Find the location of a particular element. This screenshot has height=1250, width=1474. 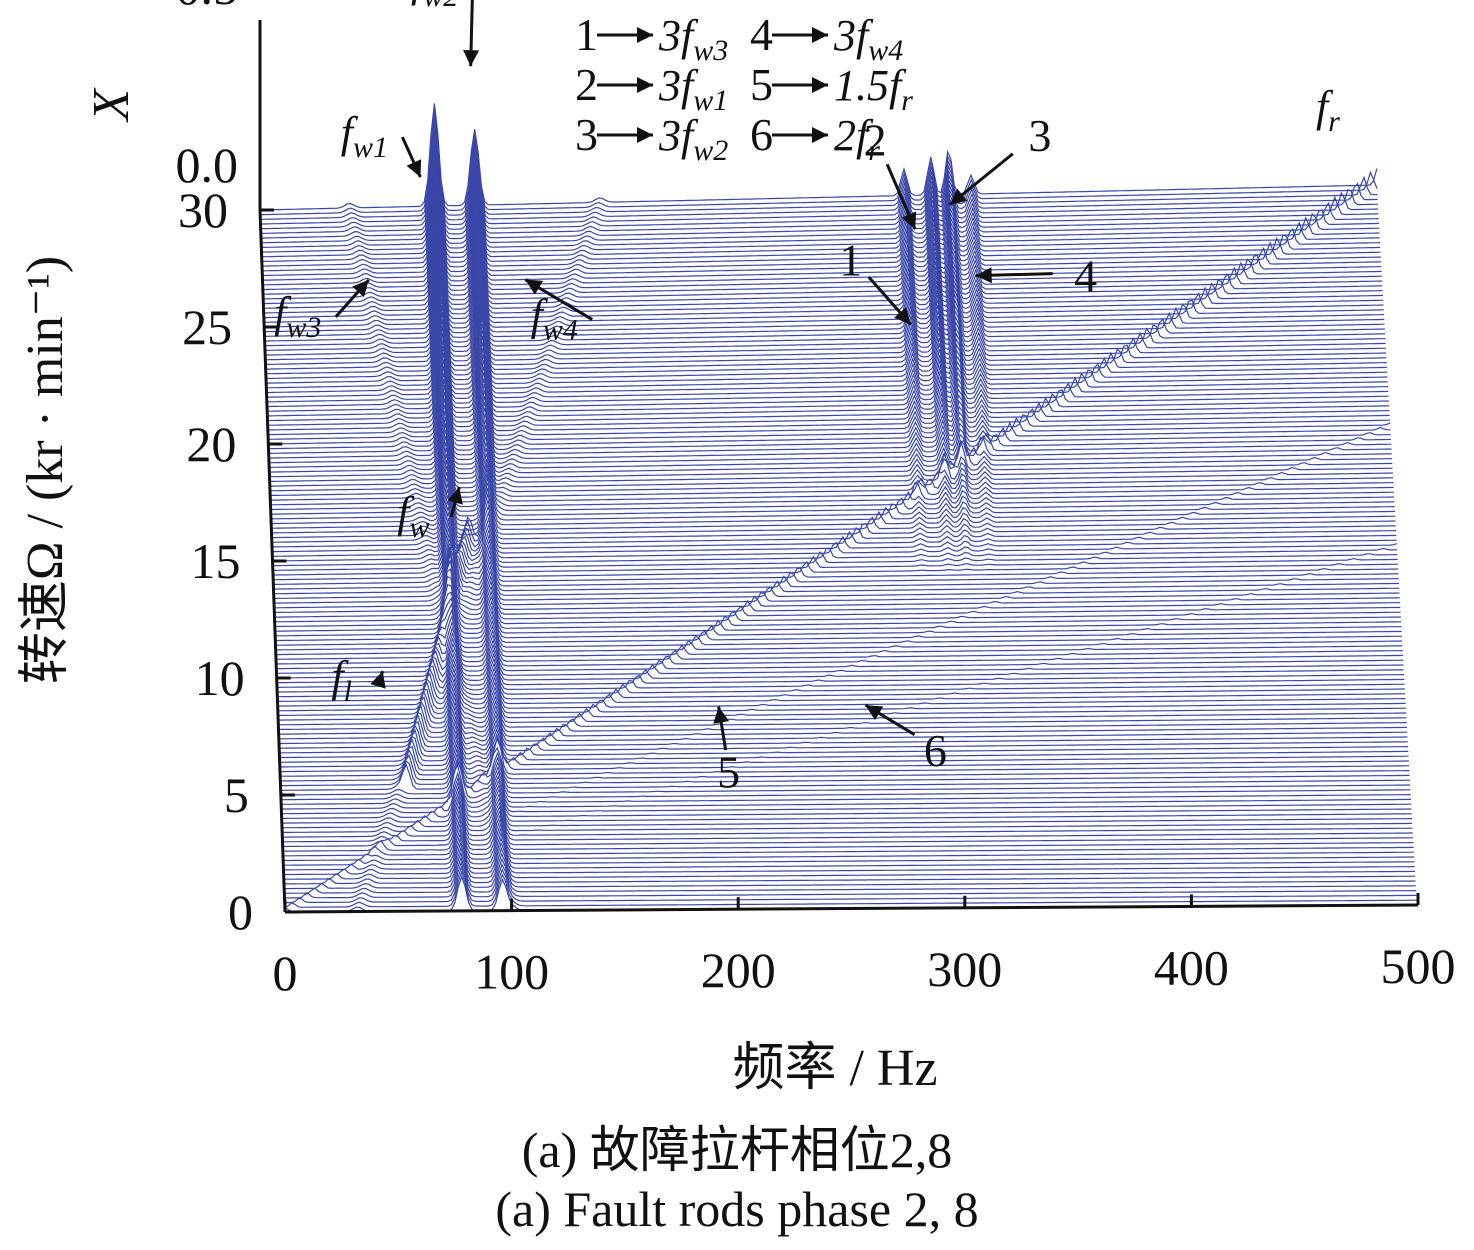

svg-text: 5 is located at coordinates (761, 84).